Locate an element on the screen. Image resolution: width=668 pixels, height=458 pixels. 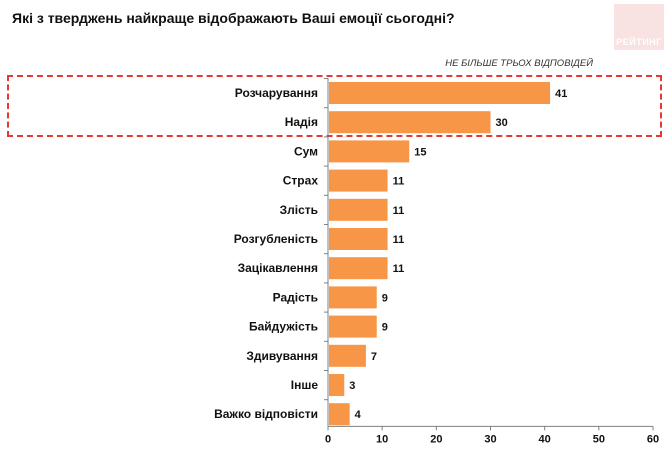
category-label: Радість is located at coordinates (295, 297).